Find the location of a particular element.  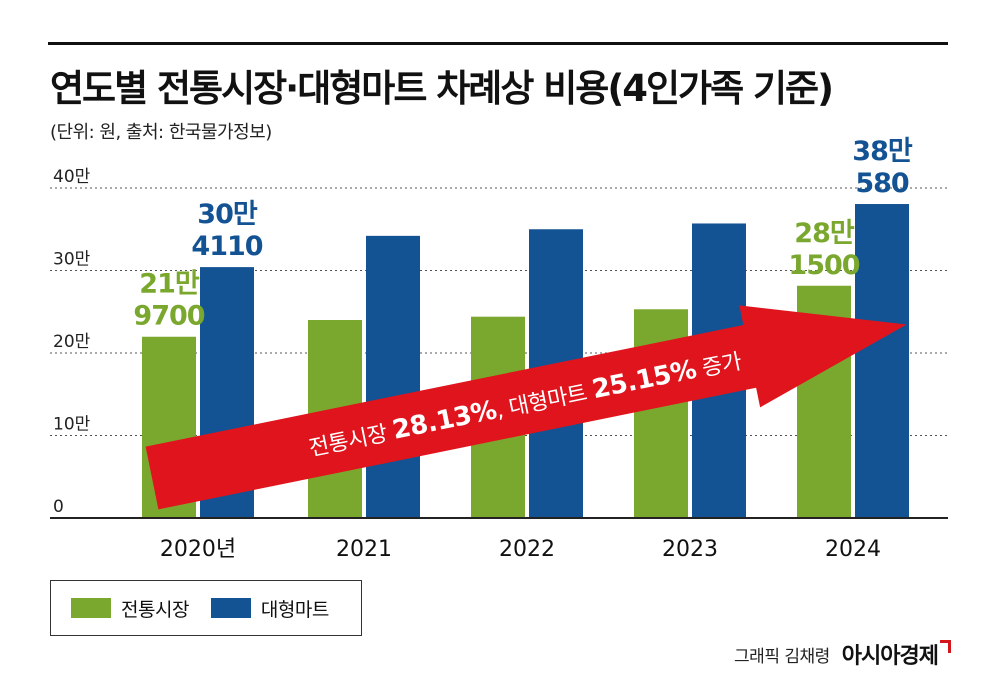

publisher-logo: 아시아경제 is located at coordinates (896, 654).